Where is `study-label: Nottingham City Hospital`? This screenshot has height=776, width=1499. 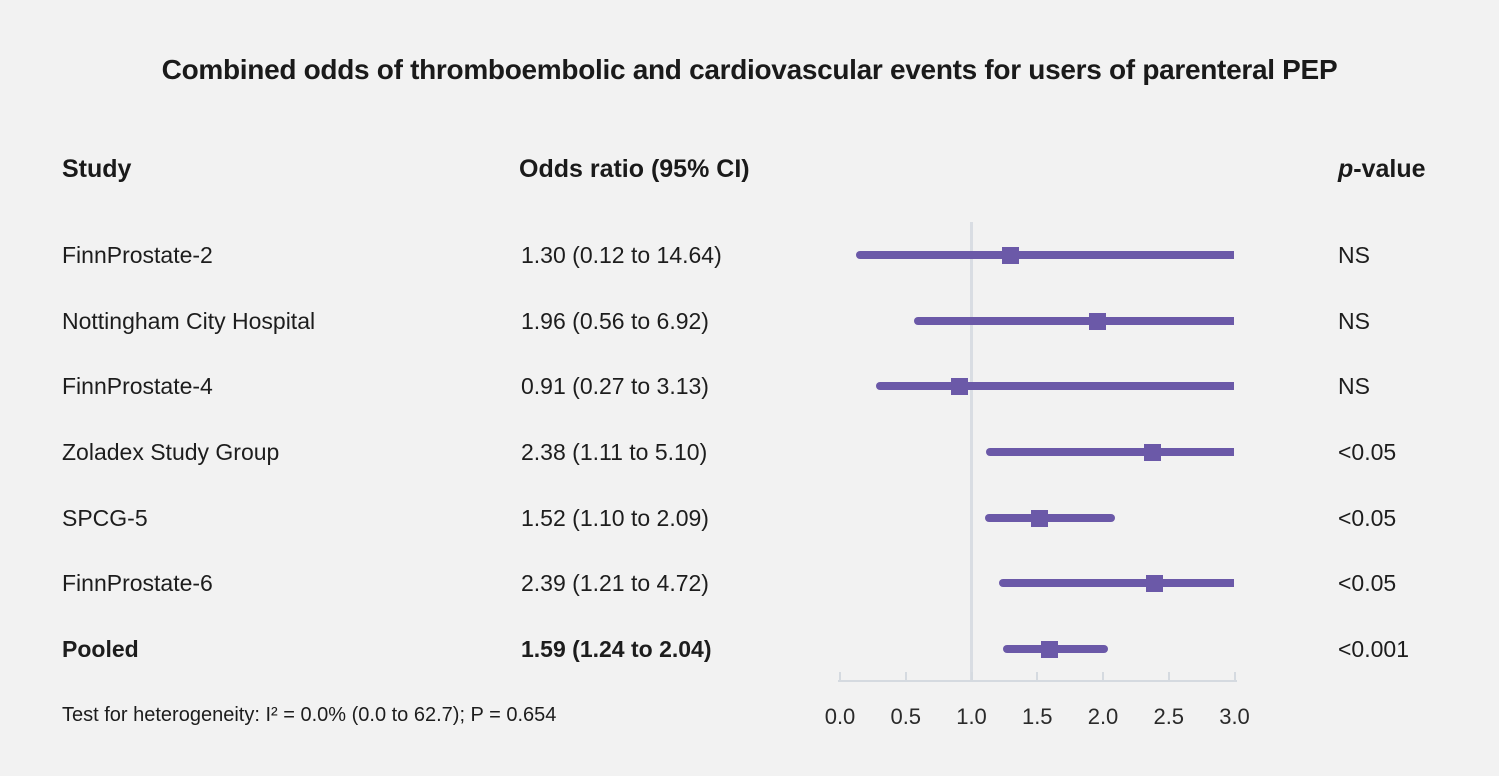 study-label: Nottingham City Hospital is located at coordinates (189, 321).